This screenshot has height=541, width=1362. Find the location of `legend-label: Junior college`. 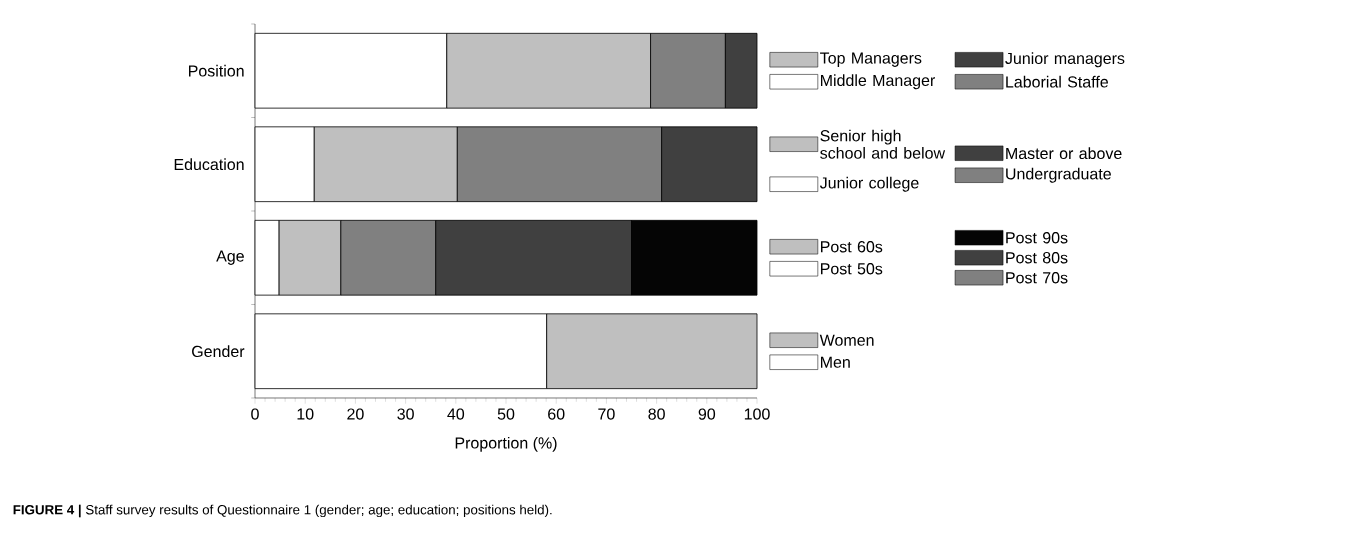

legend-label: Junior college is located at coordinates (869, 184).